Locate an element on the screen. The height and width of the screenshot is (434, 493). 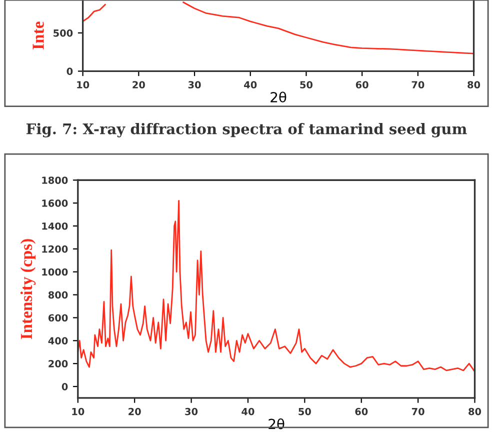
y-tick-label: 600 is located at coordinates (58, 318).